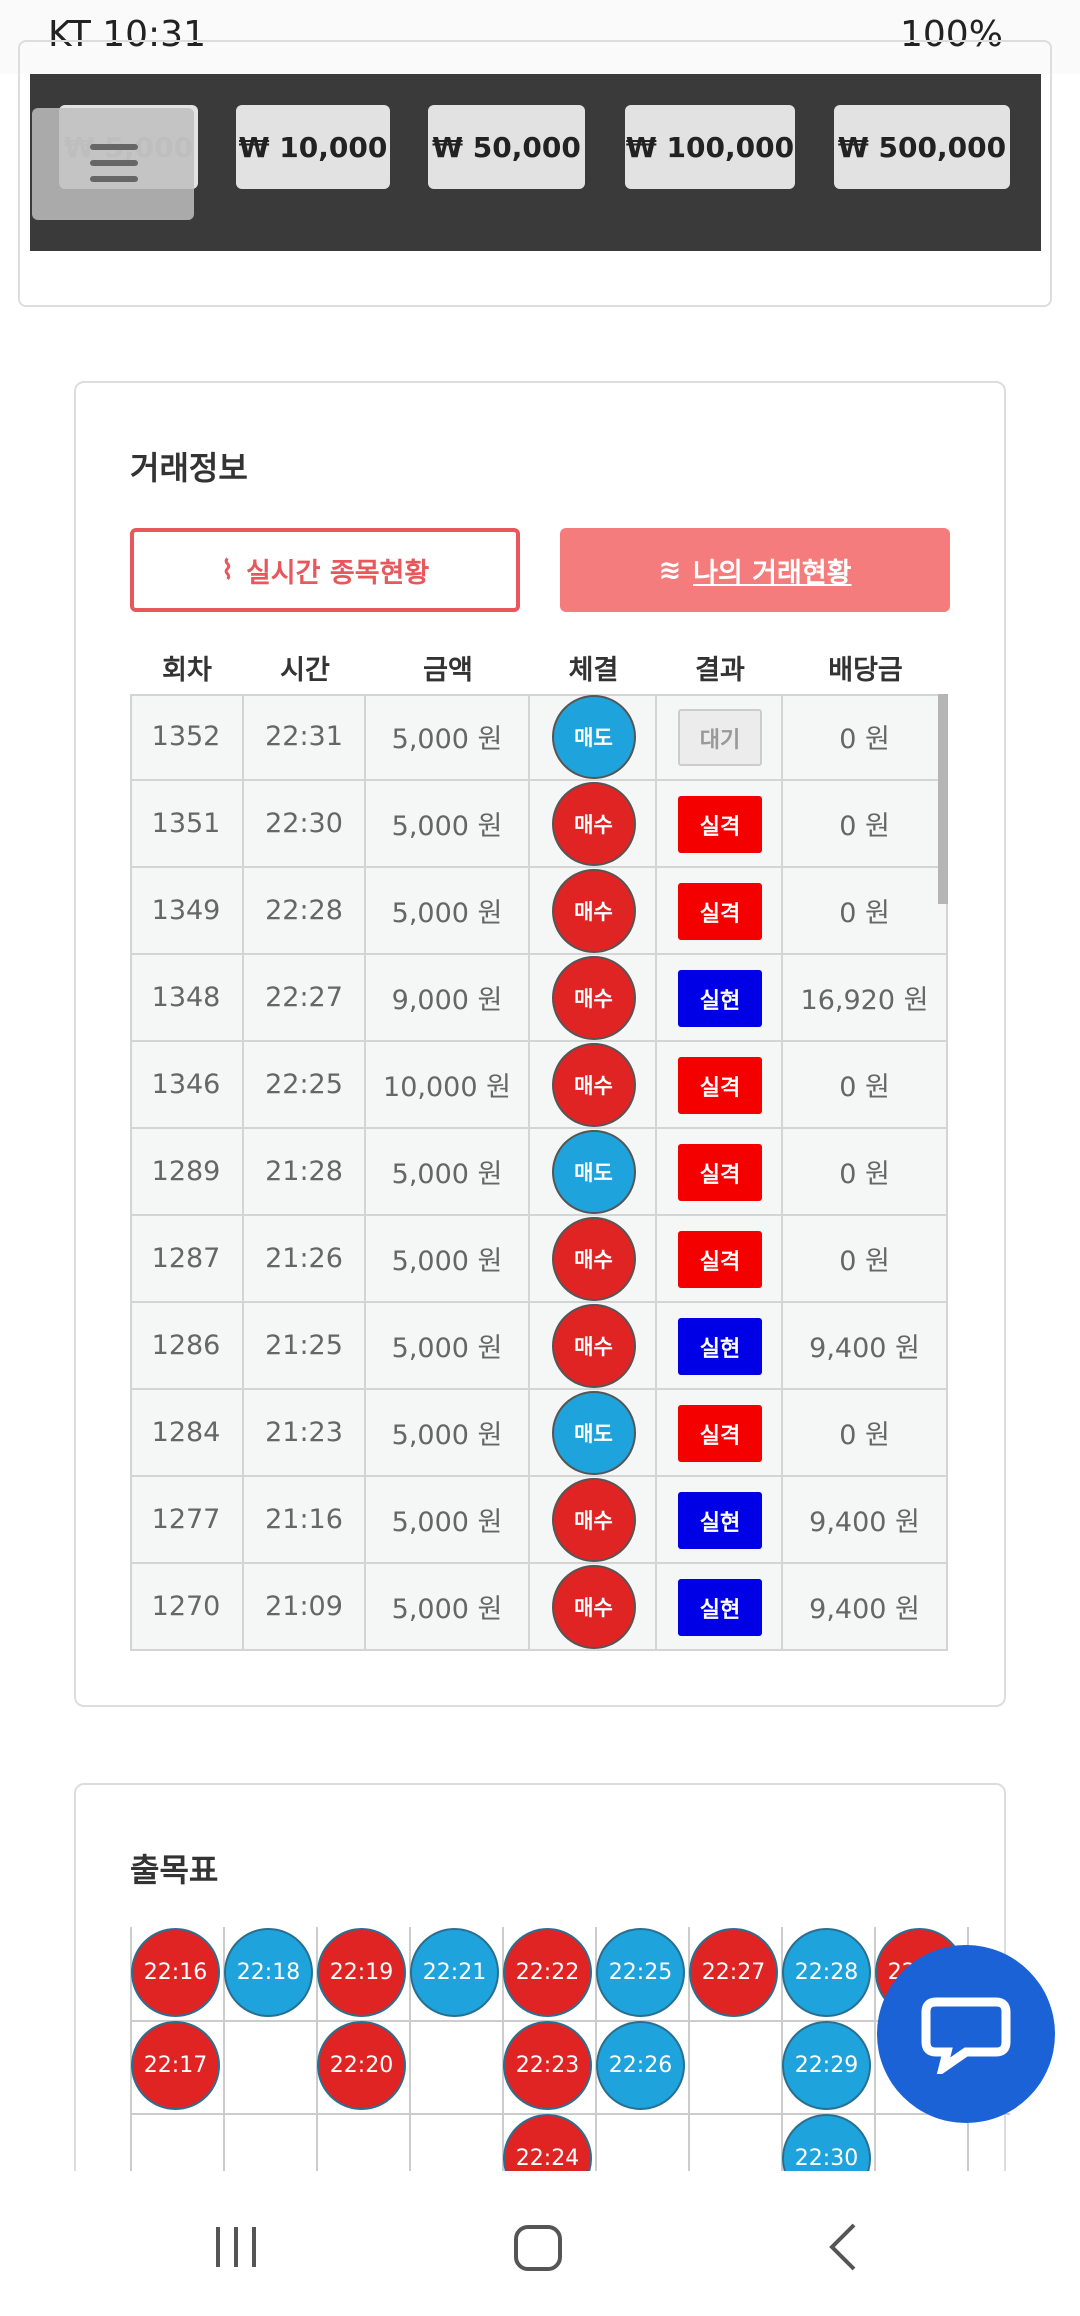 This screenshot has width=1080, height=2316. I want to click on bet-card, so click(535, 173).